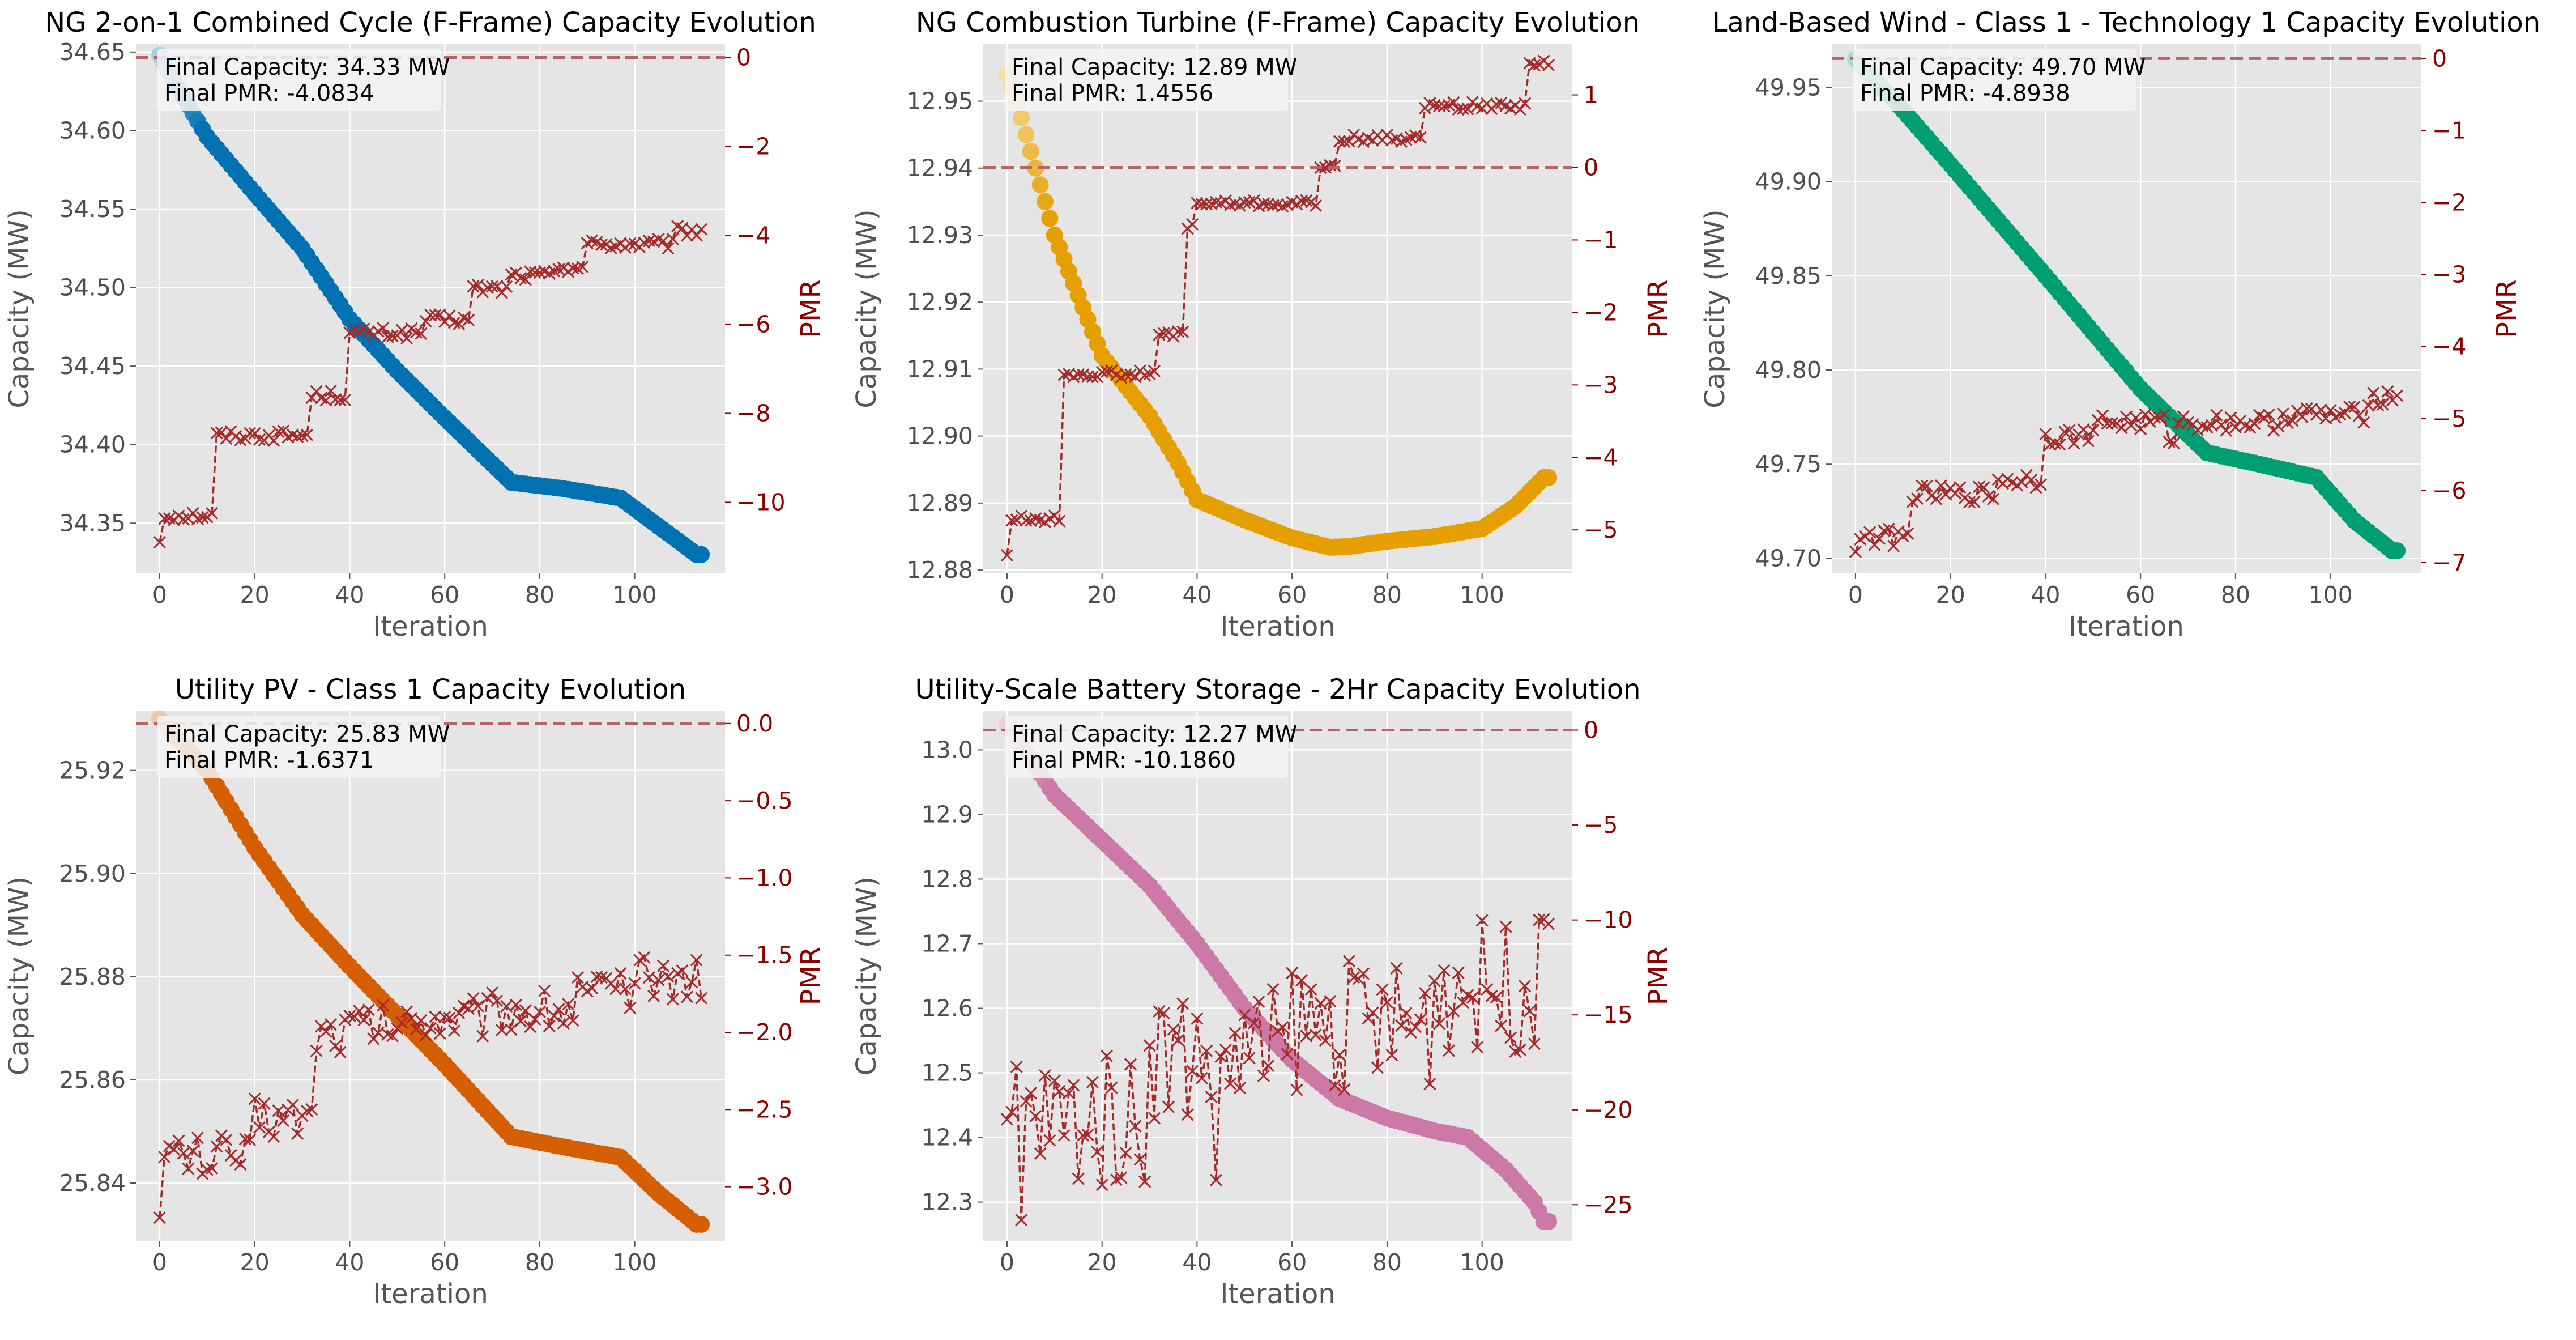 The width and height of the screenshot is (2576, 1340). What do you see at coordinates (349, 1262) in the screenshot?
I see `x-tick-label: 40` at bounding box center [349, 1262].